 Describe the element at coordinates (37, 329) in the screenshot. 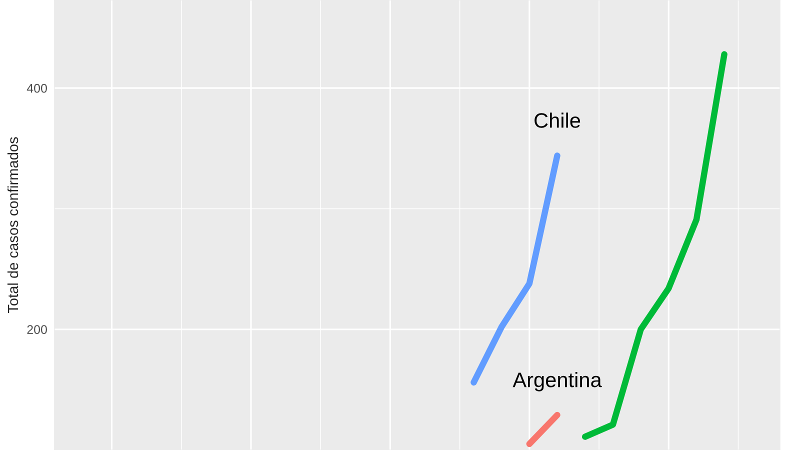

I see `y-tick-label: 200` at that location.